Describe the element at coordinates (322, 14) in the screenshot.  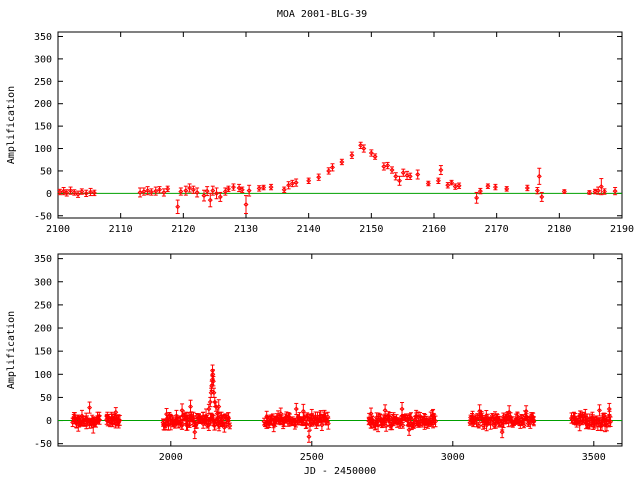
I see `chart-title: MOA 2001-BLG-39` at that location.